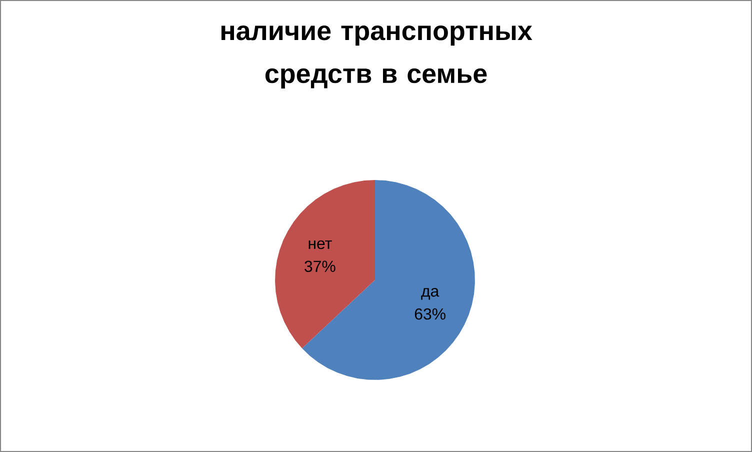 The height and width of the screenshot is (452, 752). What do you see at coordinates (320, 245) in the screenshot?
I see `slice-label: нет` at bounding box center [320, 245].